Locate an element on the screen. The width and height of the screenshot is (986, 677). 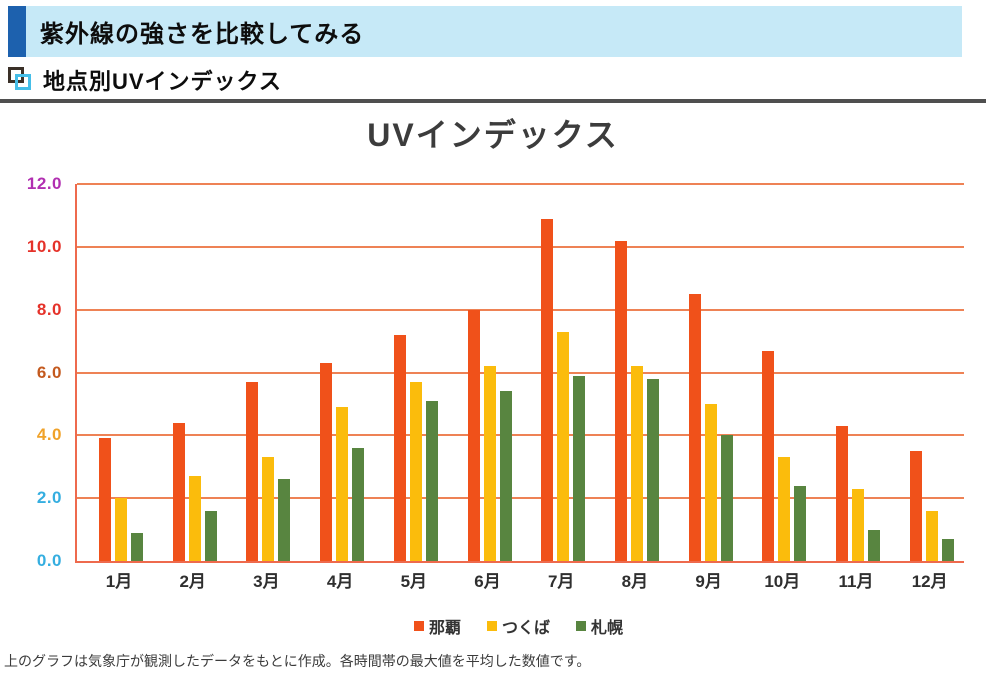
x-axis-label: 8月 is located at coordinates (635, 581).